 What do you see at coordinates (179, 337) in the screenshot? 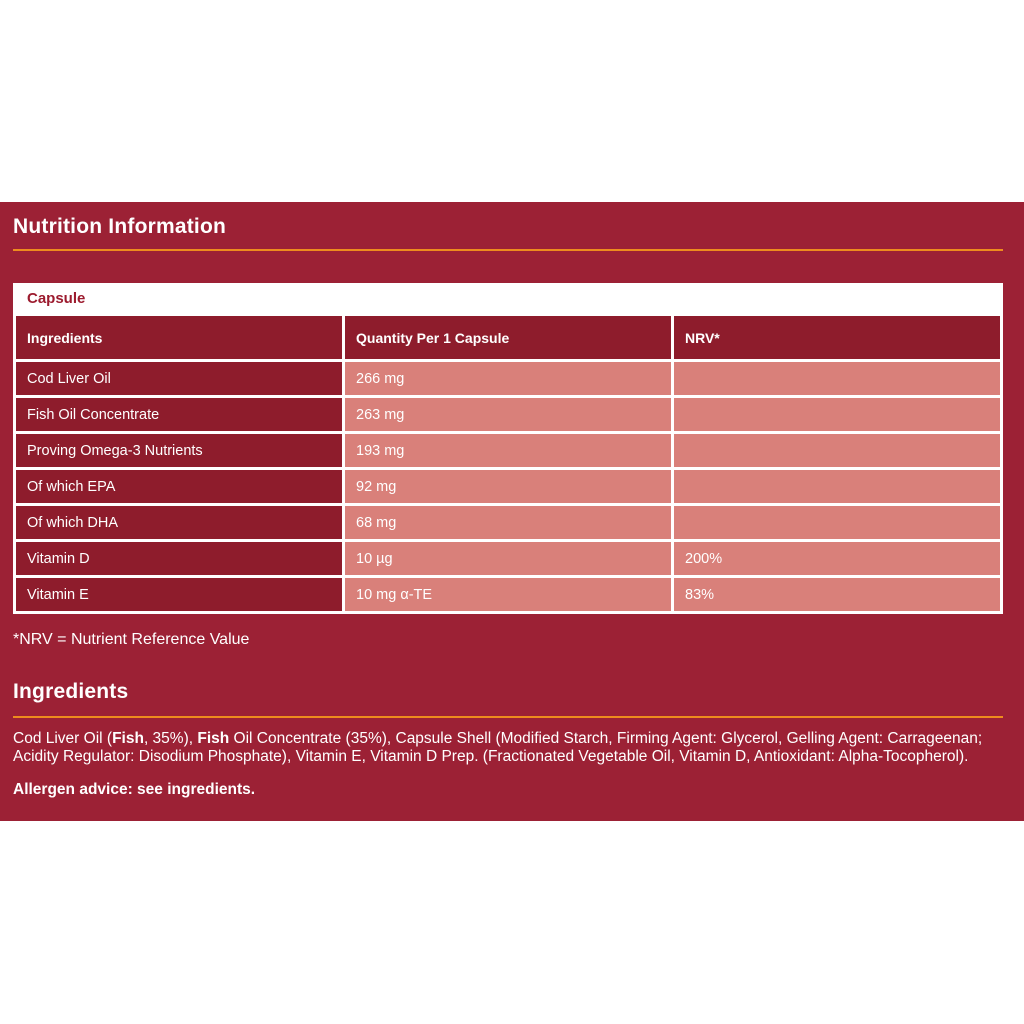
I see `column-header-ingredients: Ingredients` at bounding box center [179, 337].